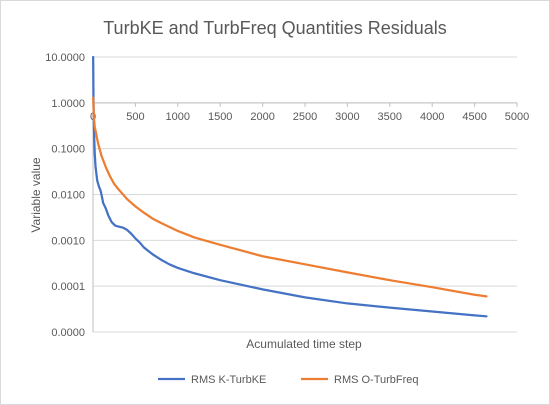 Image resolution: width=550 pixels, height=405 pixels. Describe the element at coordinates (288, 380) in the screenshot. I see `legend: RMS K-TurbKE RMS O-TurbFreq` at that location.